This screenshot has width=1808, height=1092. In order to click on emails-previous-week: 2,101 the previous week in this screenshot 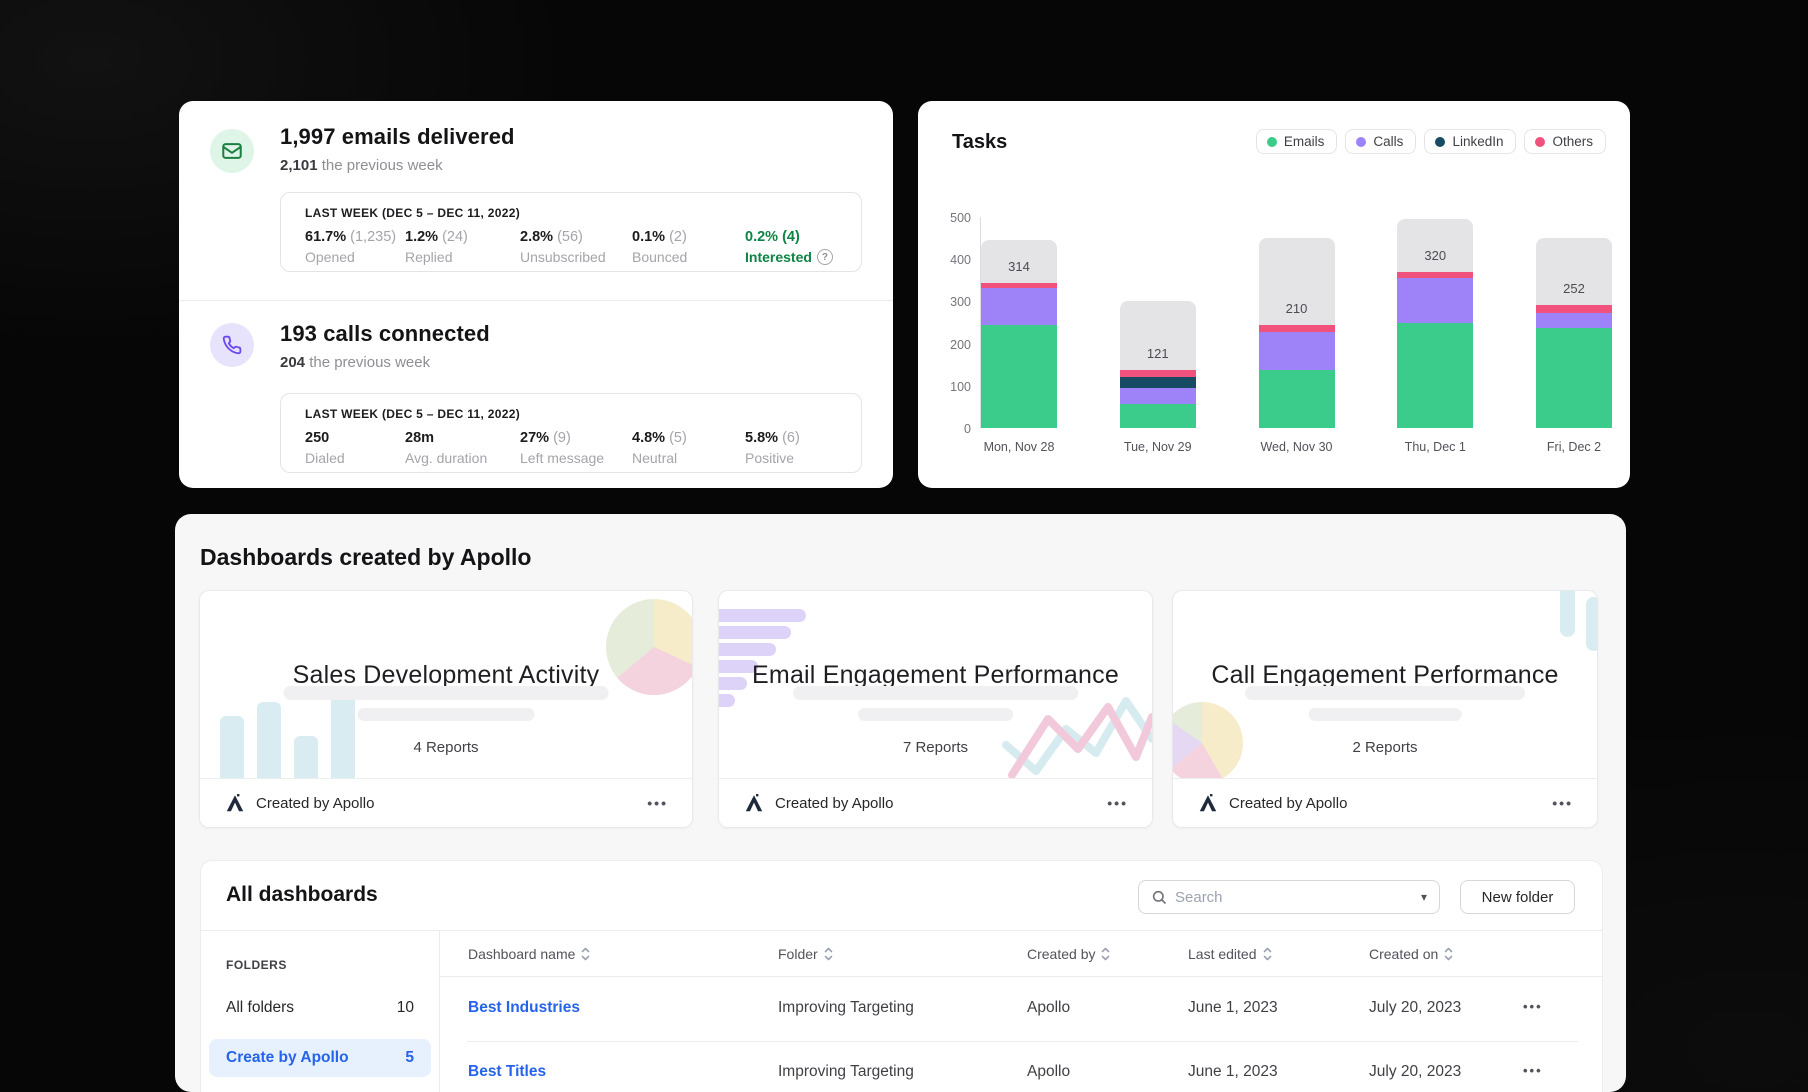, I will do `click(397, 165)`.